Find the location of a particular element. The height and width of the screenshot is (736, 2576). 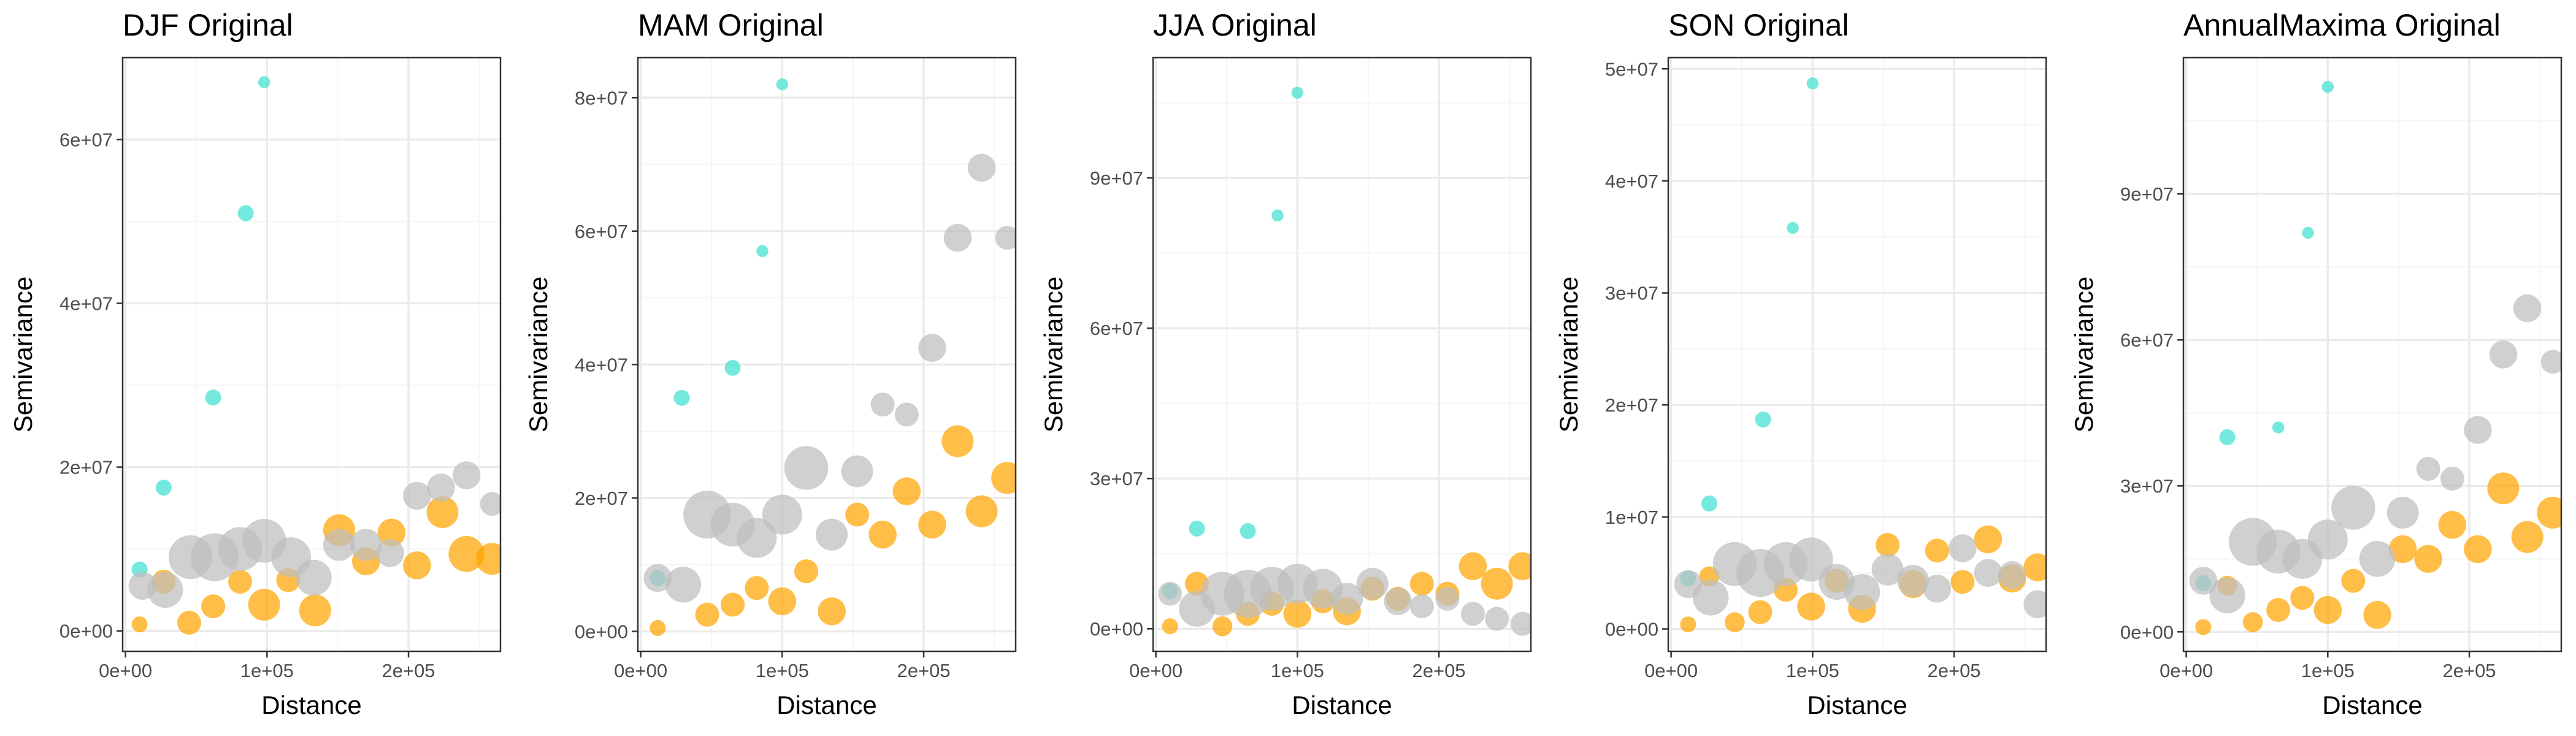

chart-title: SON Original is located at coordinates (1758, 25).